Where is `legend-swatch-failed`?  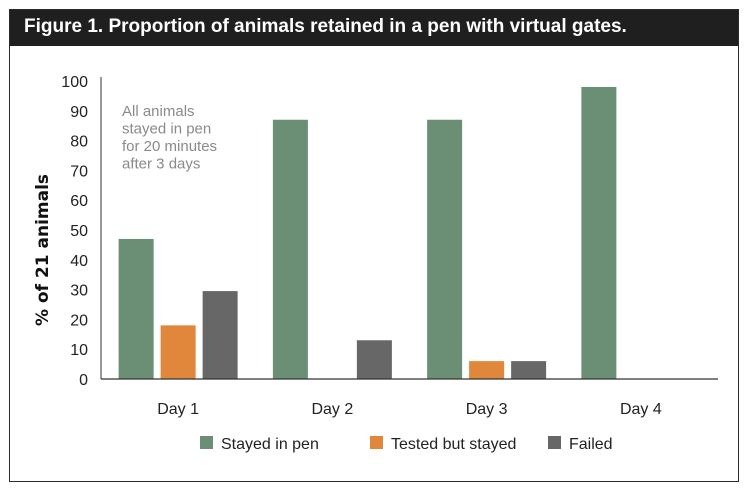
legend-swatch-failed is located at coordinates (554, 442).